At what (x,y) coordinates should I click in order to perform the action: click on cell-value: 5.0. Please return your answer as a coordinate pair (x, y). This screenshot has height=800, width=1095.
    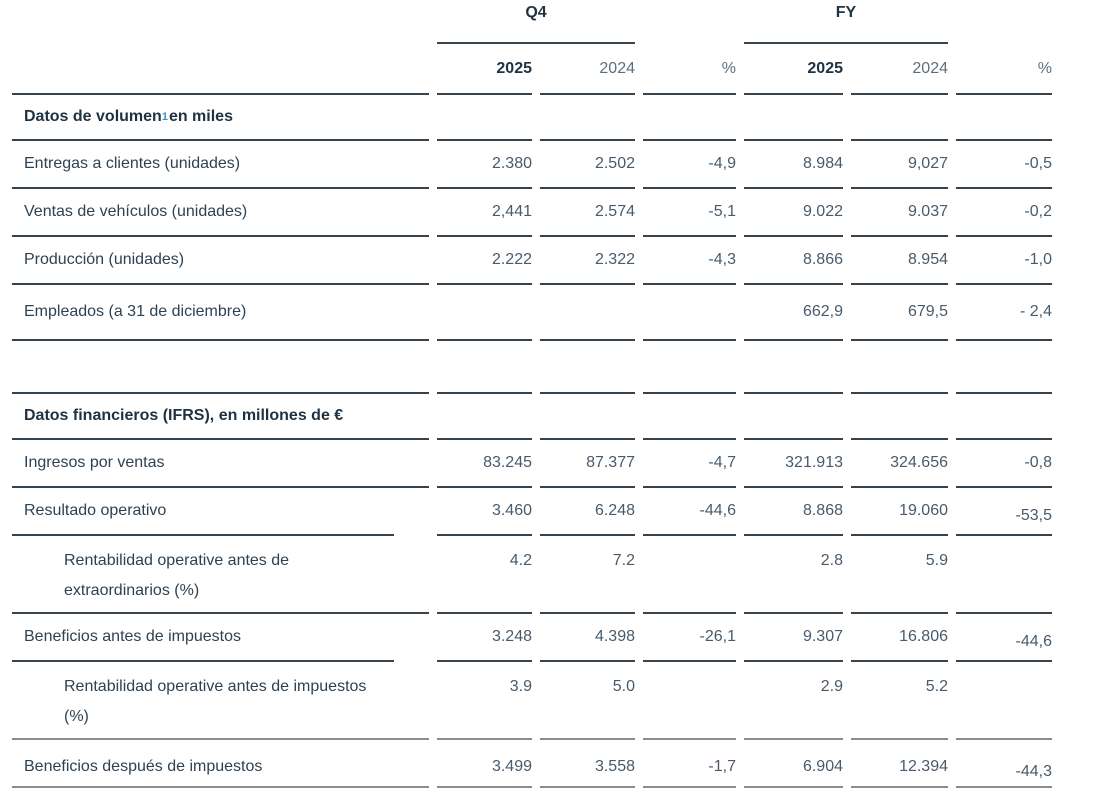
    Looking at the image, I should click on (623, 686).